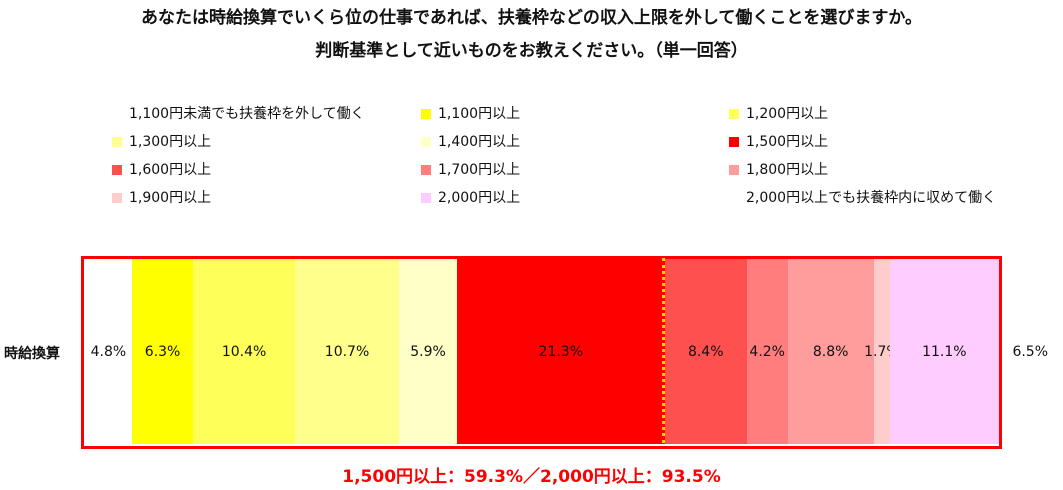  Describe the element at coordinates (787, 170) in the screenshot. I see `legend-label: 1,800円以上` at that location.